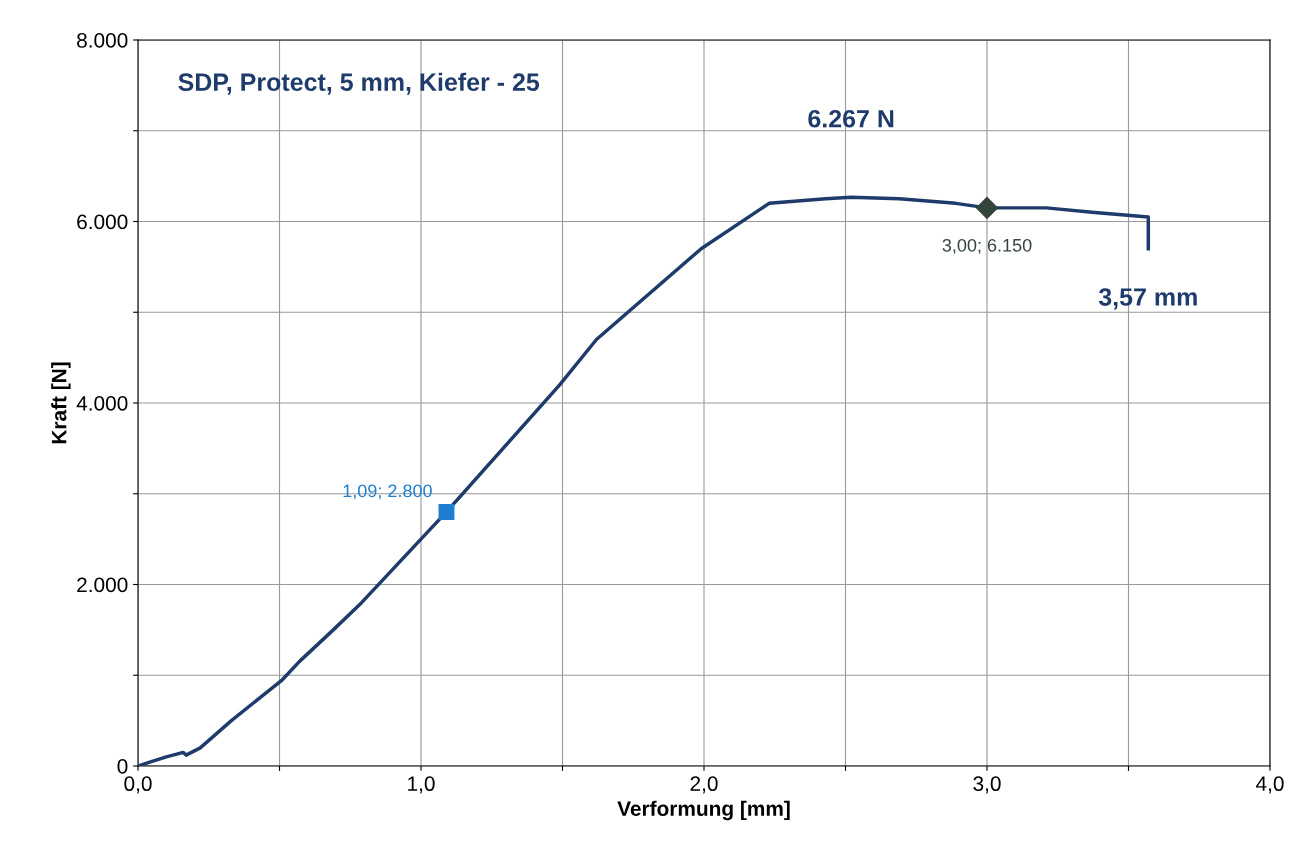 This screenshot has width=1304, height=850. I want to click on x-axis-title: Verformung [mm], so click(703, 810).